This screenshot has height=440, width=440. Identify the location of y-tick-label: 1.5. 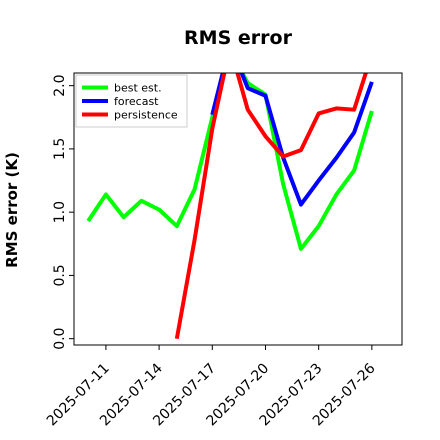
(60, 149).